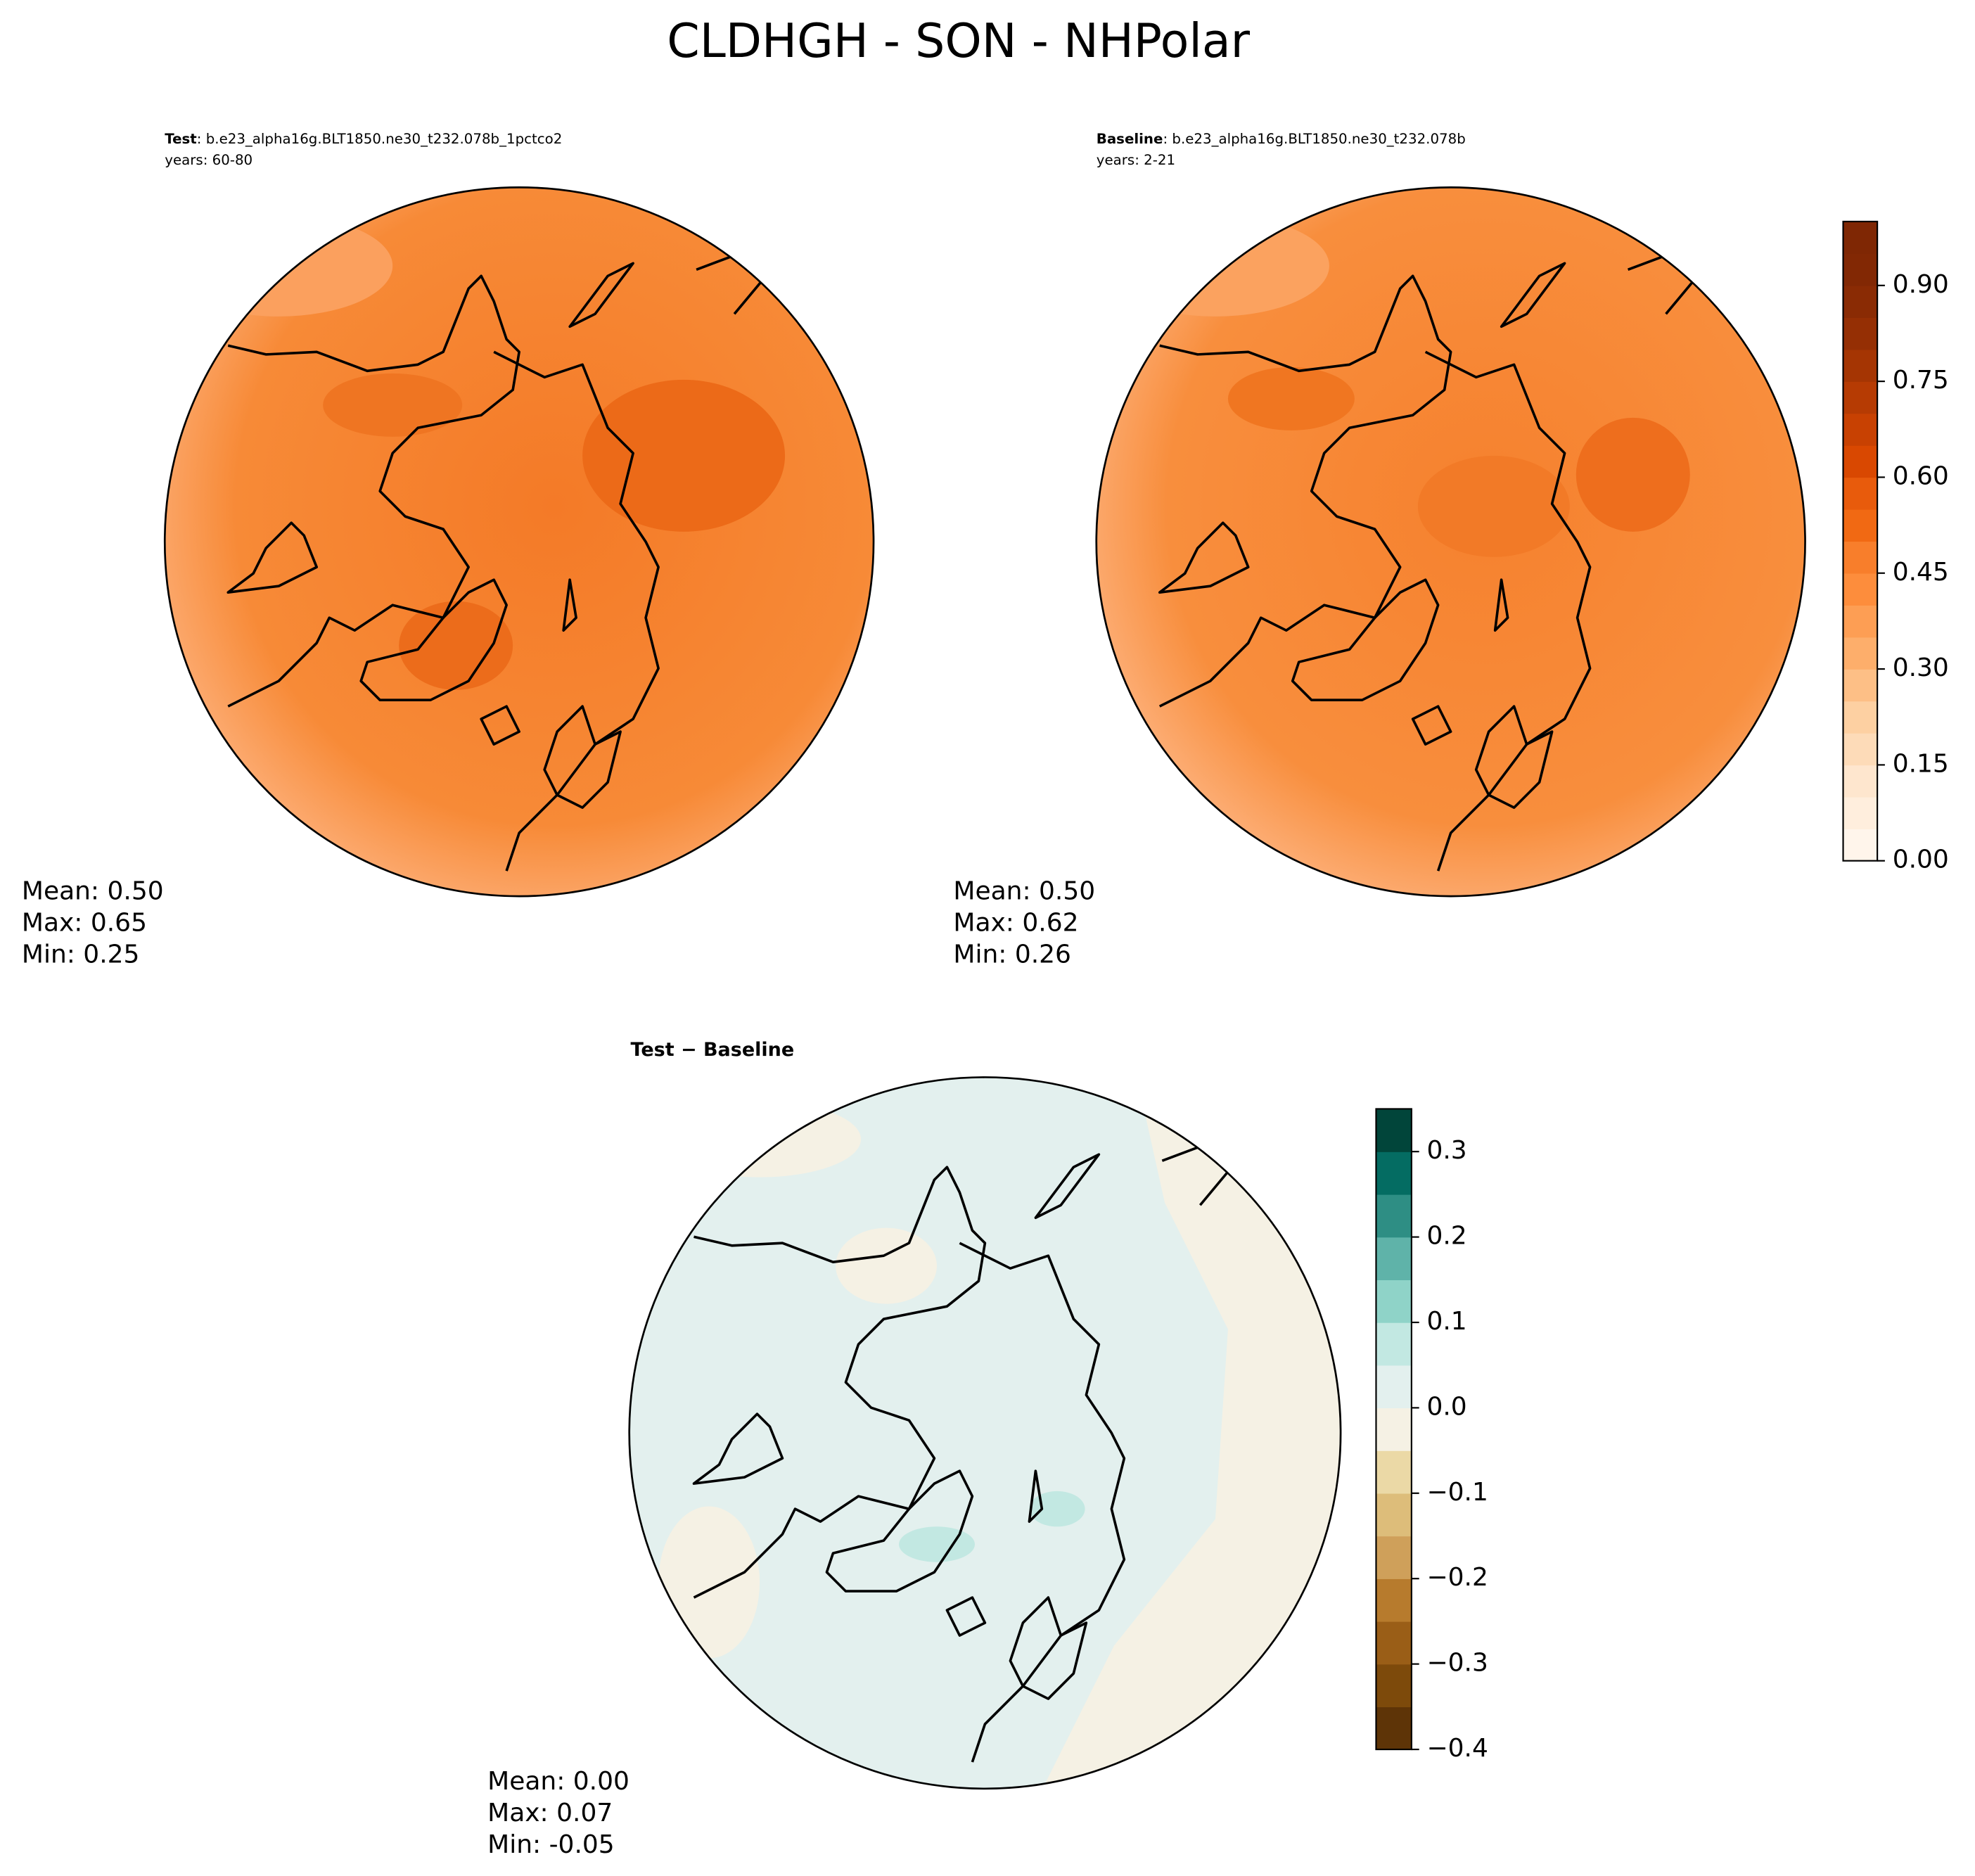 The width and height of the screenshot is (1975, 1876). What do you see at coordinates (1921, 667) in the screenshot?
I see `colorbar-tick-label: 0.30` at bounding box center [1921, 667].